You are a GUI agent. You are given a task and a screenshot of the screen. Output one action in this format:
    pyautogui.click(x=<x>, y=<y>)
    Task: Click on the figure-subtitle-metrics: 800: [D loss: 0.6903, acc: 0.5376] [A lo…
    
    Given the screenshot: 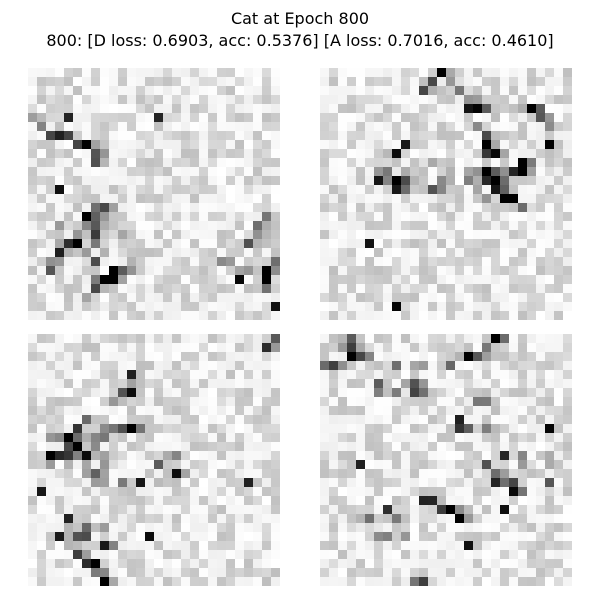 What is the action you would take?
    pyautogui.click(x=300, y=40)
    